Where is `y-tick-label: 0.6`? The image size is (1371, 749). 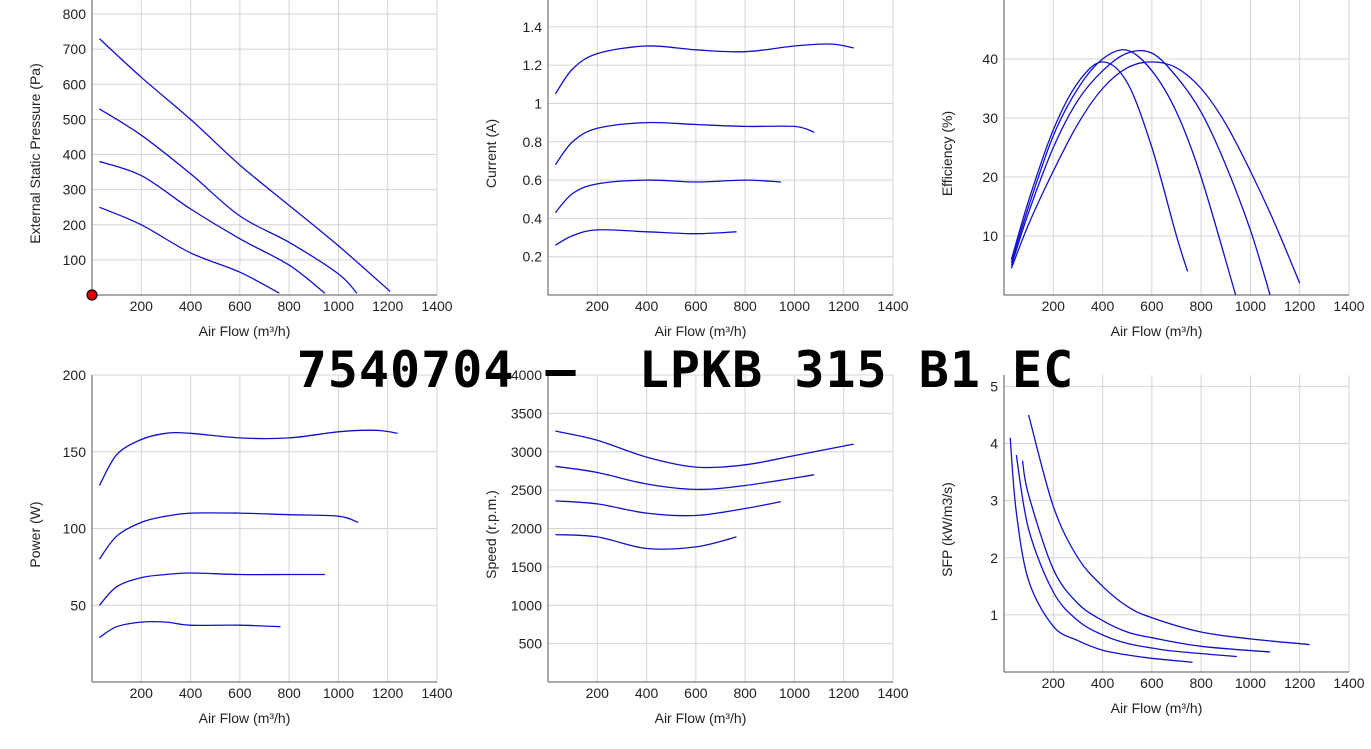
y-tick-label: 0.6 is located at coordinates (533, 180).